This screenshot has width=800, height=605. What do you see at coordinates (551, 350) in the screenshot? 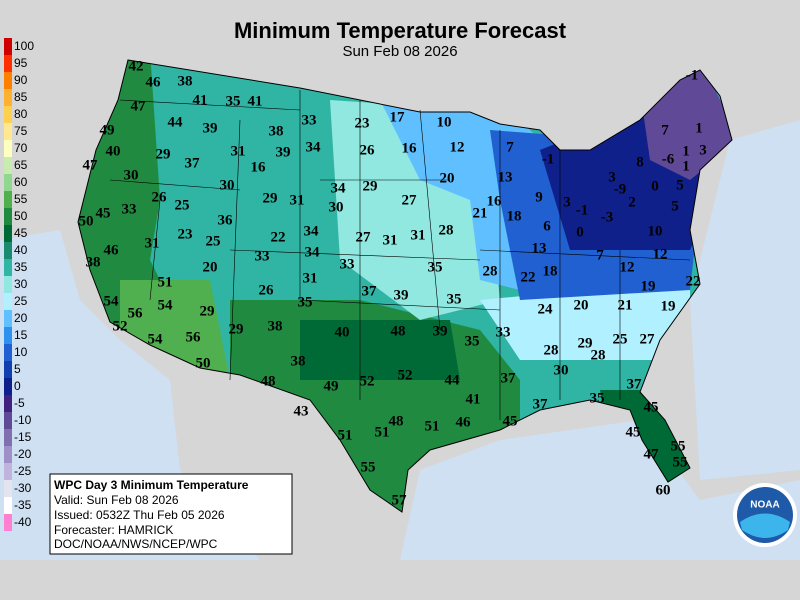
I see `station-value: 28` at bounding box center [551, 350].